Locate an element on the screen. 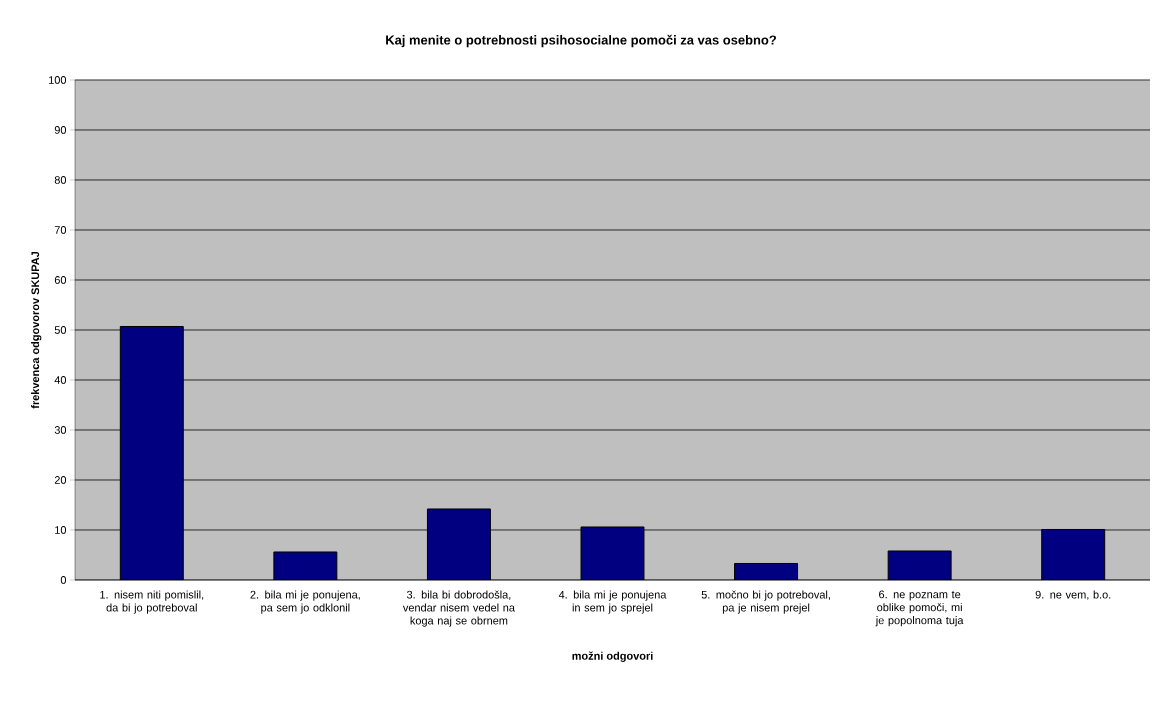 Image resolution: width=1163 pixels, height=701 pixels. x-tick-label: 3. bila bi dobrodošla, vendar nisem vedel na koga naj se obrnem is located at coordinates (458, 608).